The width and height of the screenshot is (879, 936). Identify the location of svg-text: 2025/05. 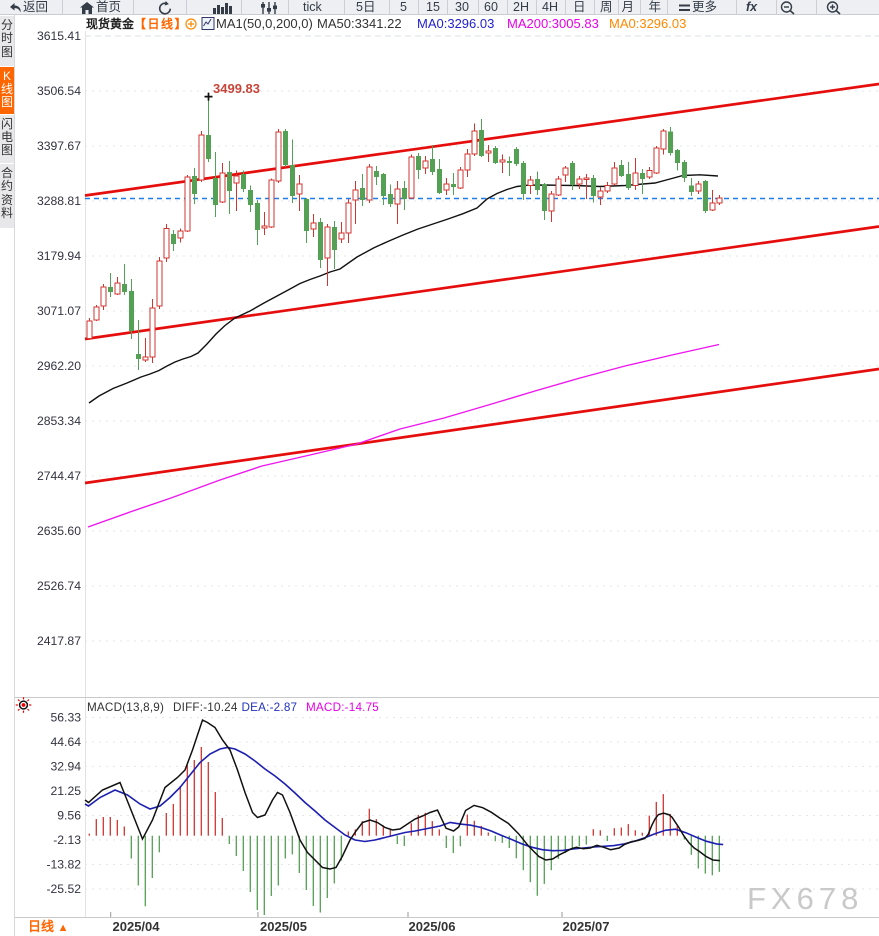
(283, 926).